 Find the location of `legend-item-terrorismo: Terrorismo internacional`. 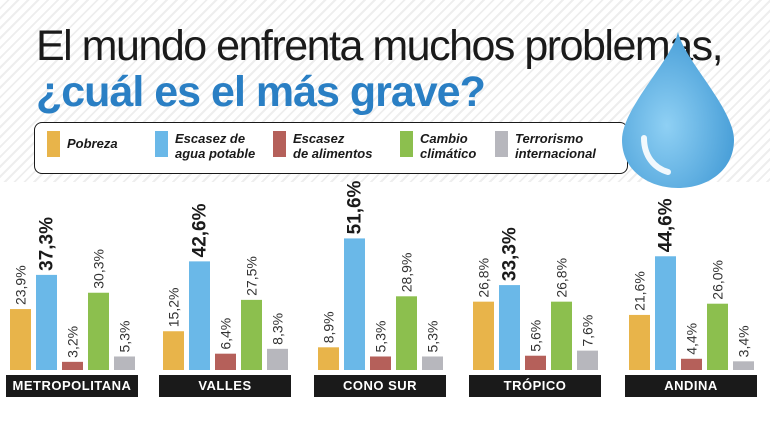

legend-item-terrorismo: Terrorismo internacional is located at coordinates (545, 146).